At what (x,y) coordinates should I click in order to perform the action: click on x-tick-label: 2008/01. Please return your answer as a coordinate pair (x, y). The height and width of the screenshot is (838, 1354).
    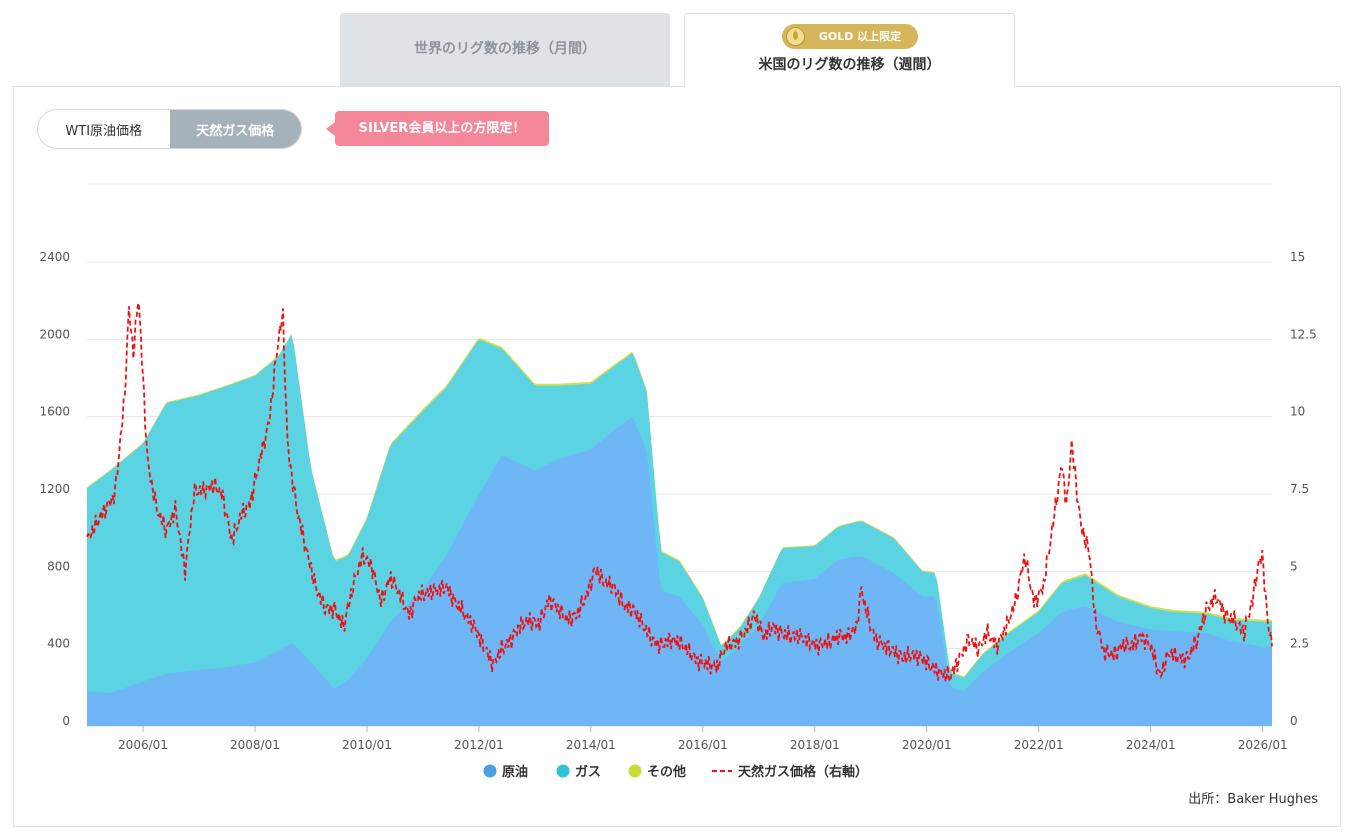
    Looking at the image, I should click on (255, 745).